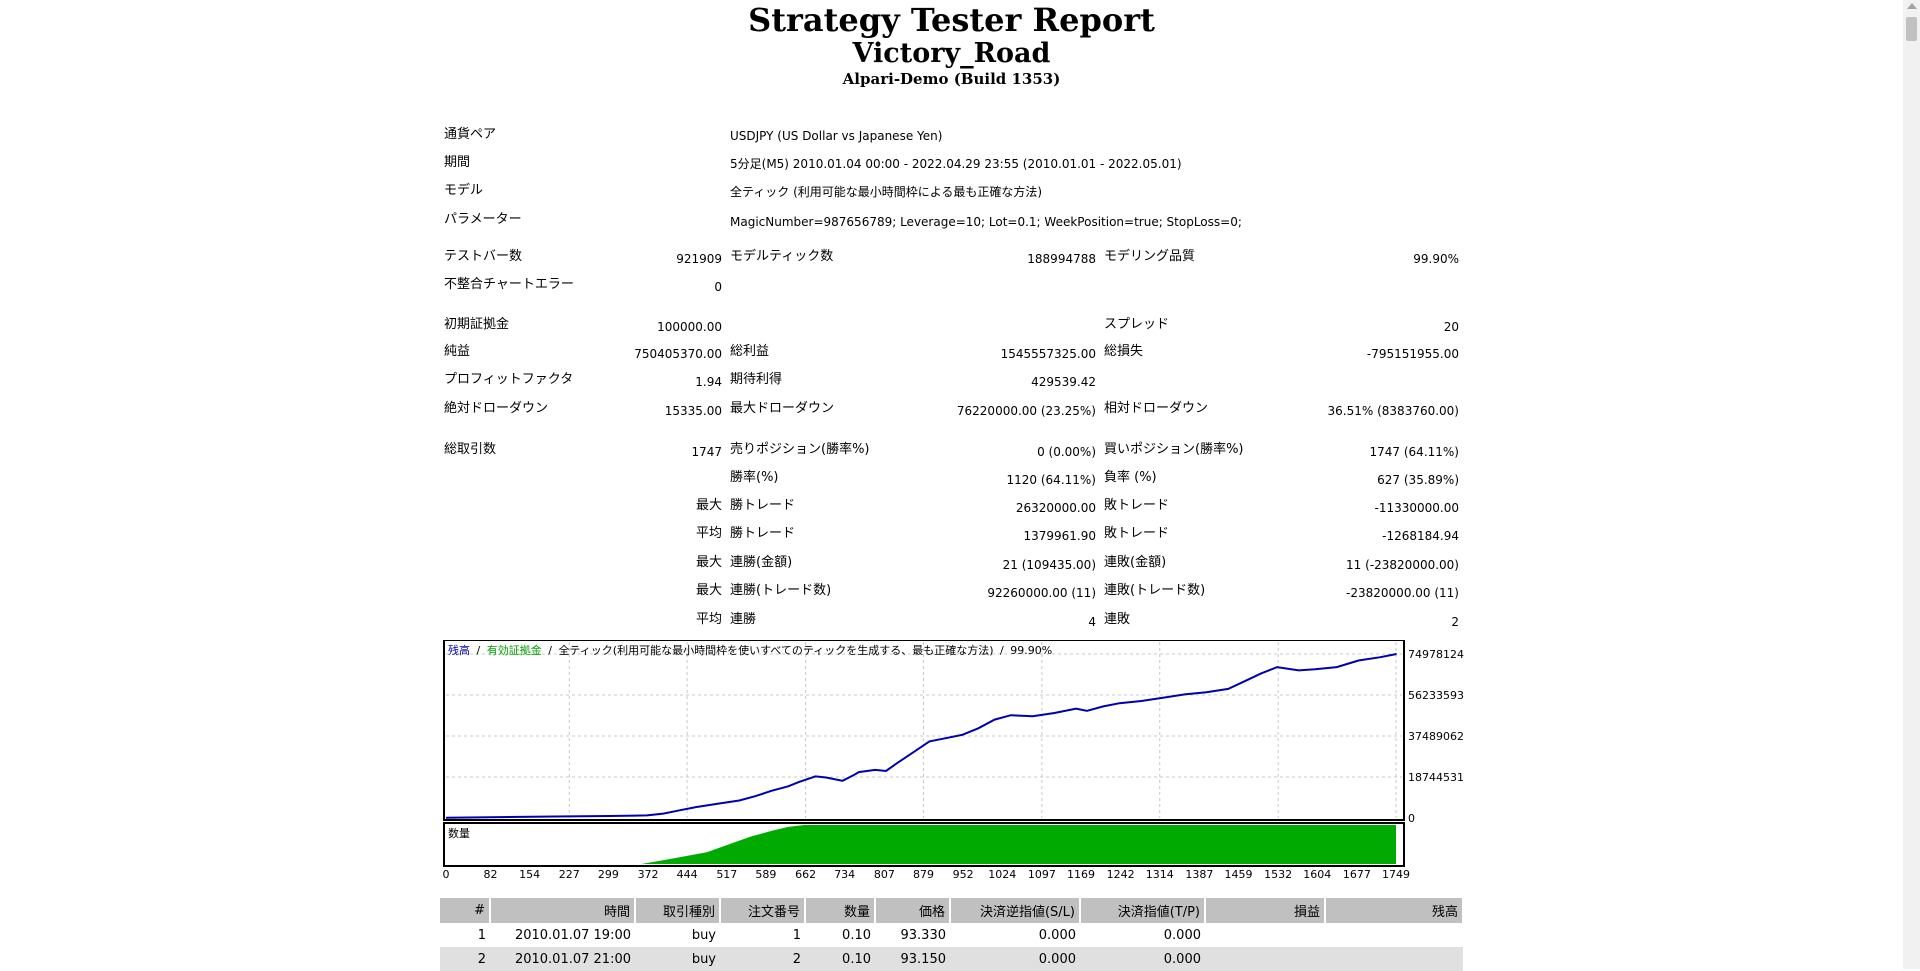 This screenshot has width=1920, height=971. I want to click on balance-line, so click(921, 736).